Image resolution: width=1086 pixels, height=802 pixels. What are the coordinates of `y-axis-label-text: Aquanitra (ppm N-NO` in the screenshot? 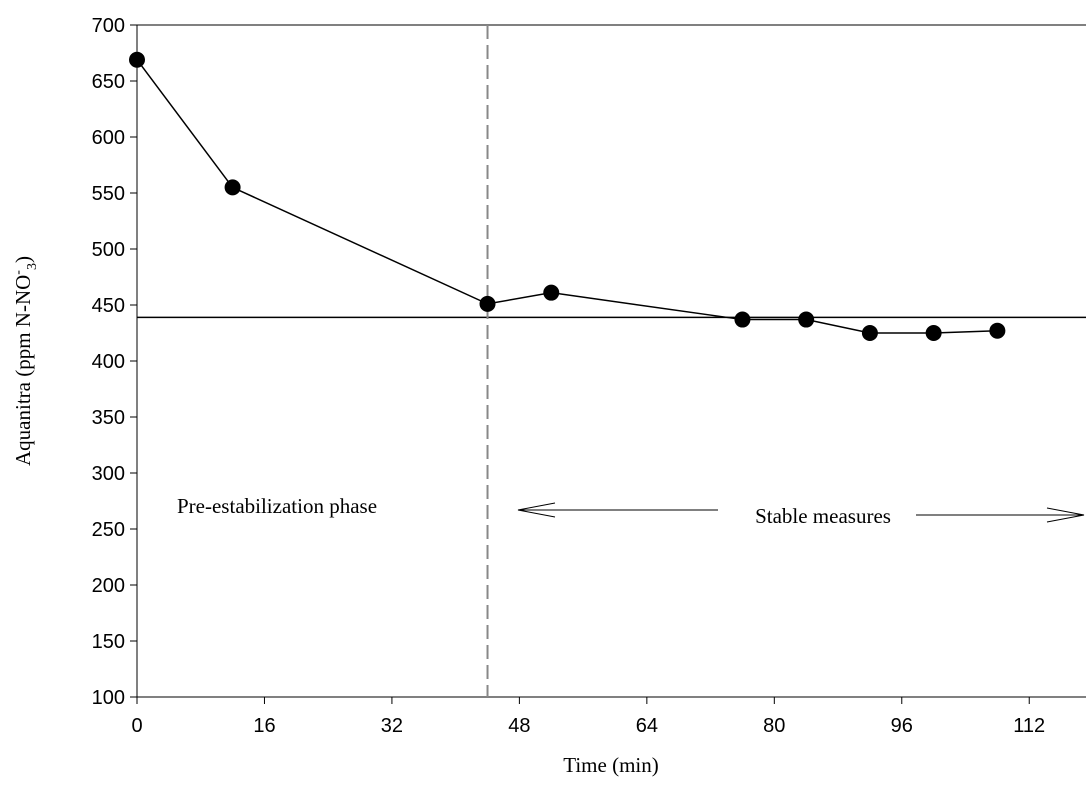 It's located at (23, 370).